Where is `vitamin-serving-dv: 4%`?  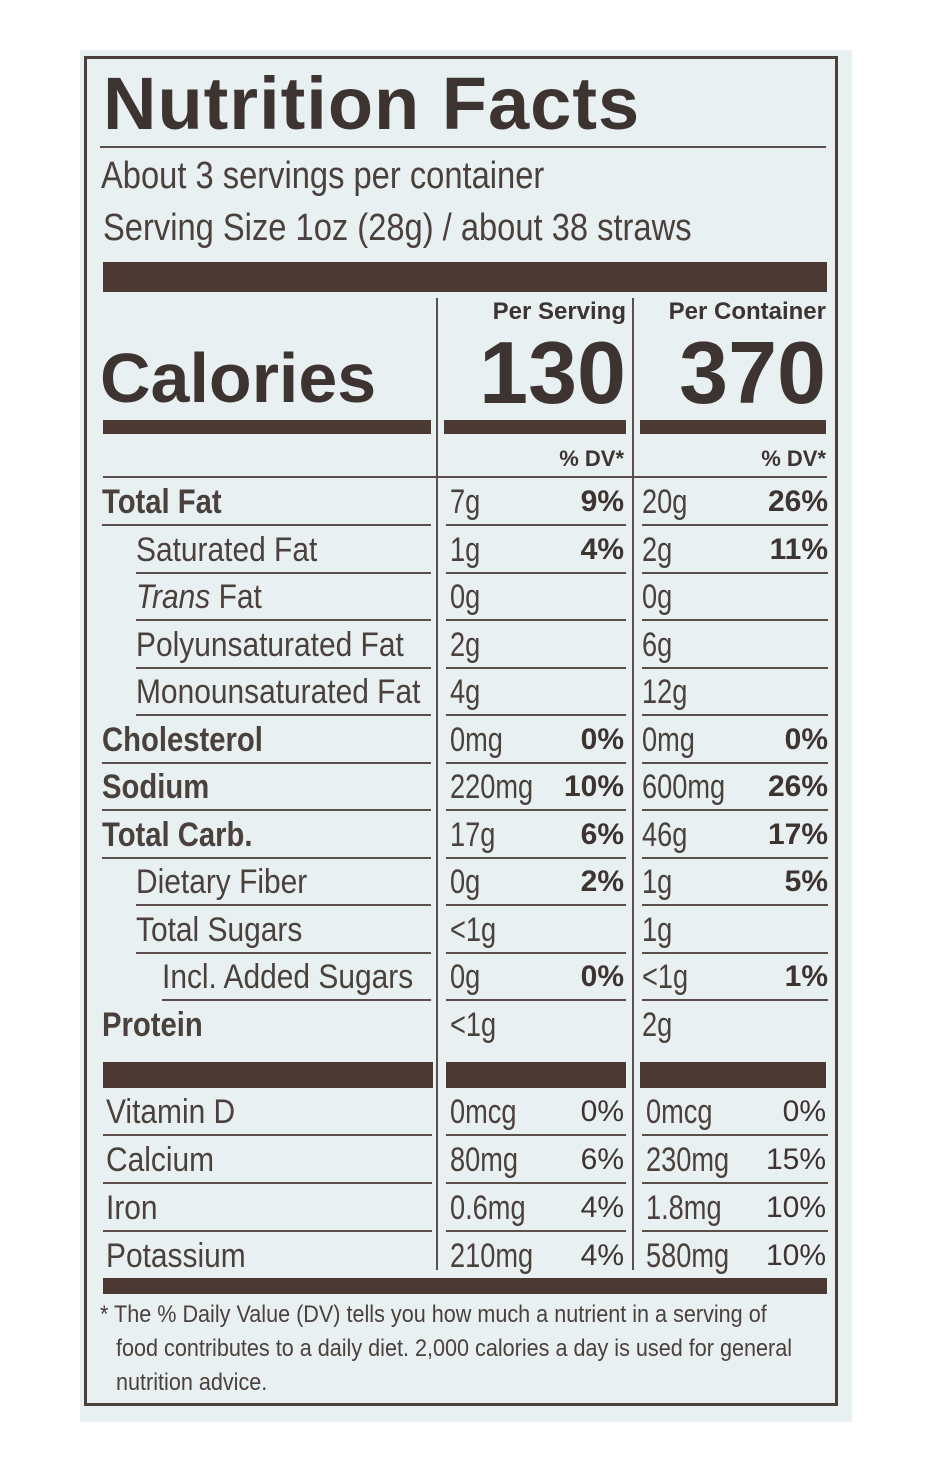 vitamin-serving-dv: 4% is located at coordinates (602, 1255).